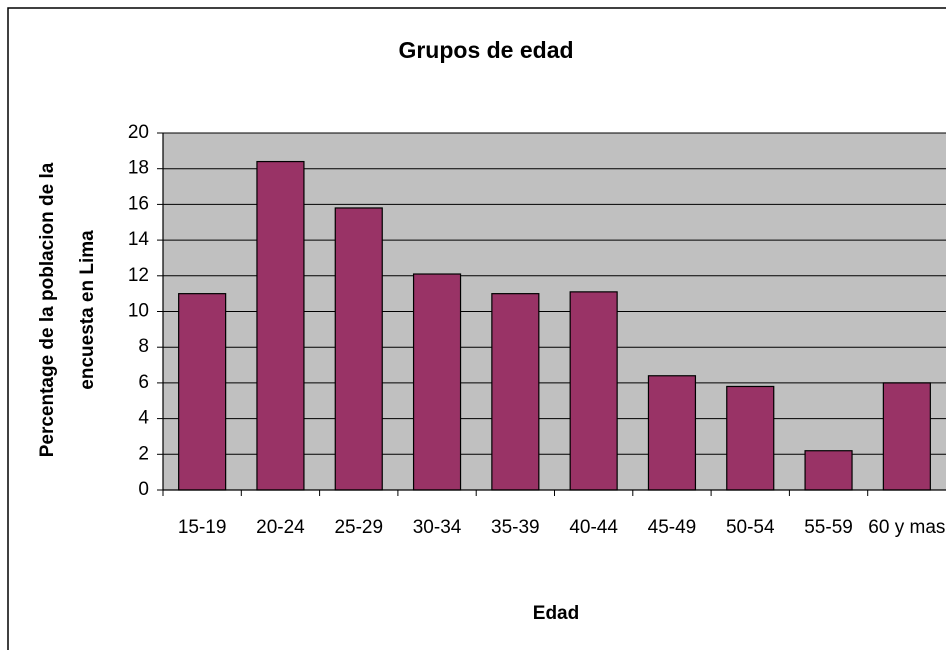  I want to click on y-tick-label: 6, so click(143, 382).